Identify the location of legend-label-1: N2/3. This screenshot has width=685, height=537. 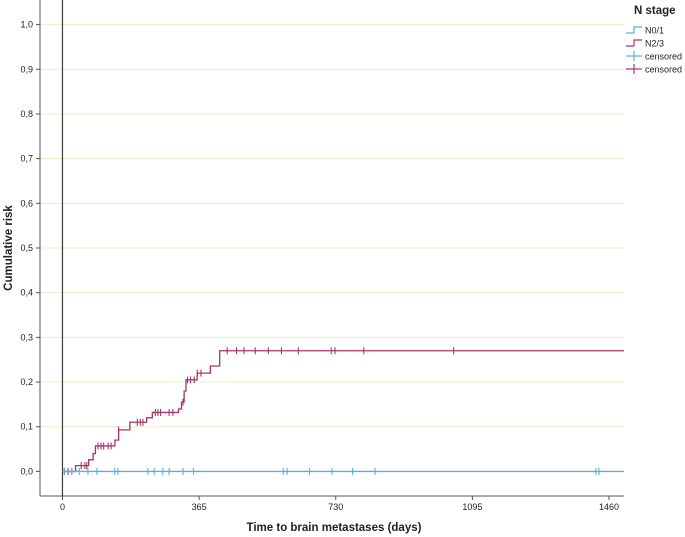
(654, 44).